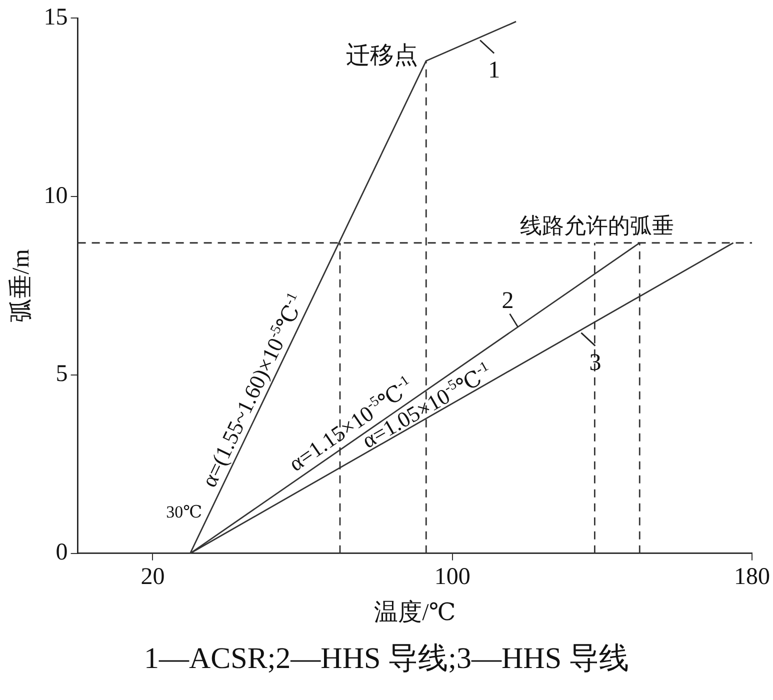 This screenshot has width=773, height=700. Describe the element at coordinates (494, 70) in the screenshot. I see `series-label: 1` at that location.